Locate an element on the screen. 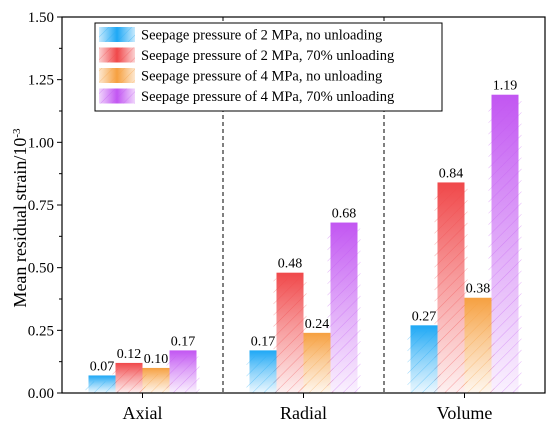 This screenshot has width=550, height=431. x-tick-label: Radial is located at coordinates (303, 413).